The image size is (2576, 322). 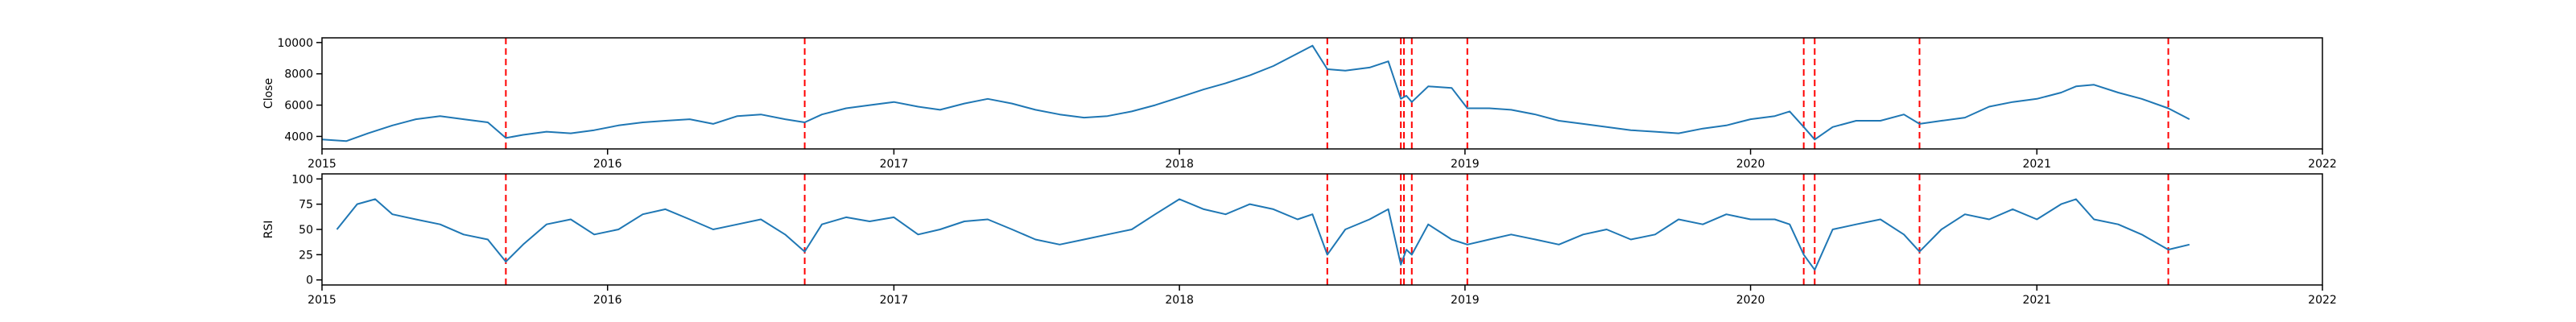 What do you see at coordinates (268, 230) in the screenshot?
I see `y-axis-label: RSI` at bounding box center [268, 230].